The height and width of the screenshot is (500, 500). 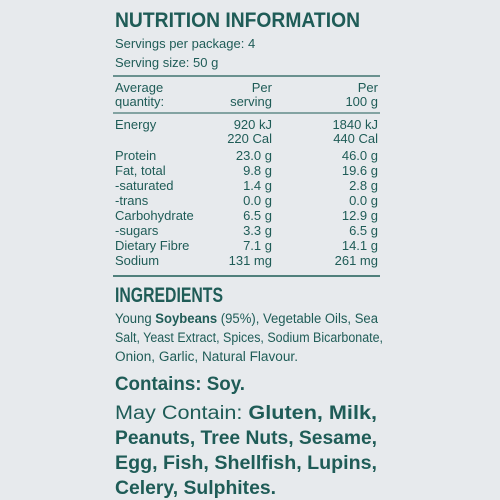 I want to click on nutrient-name: Protein, so click(x=135, y=155).